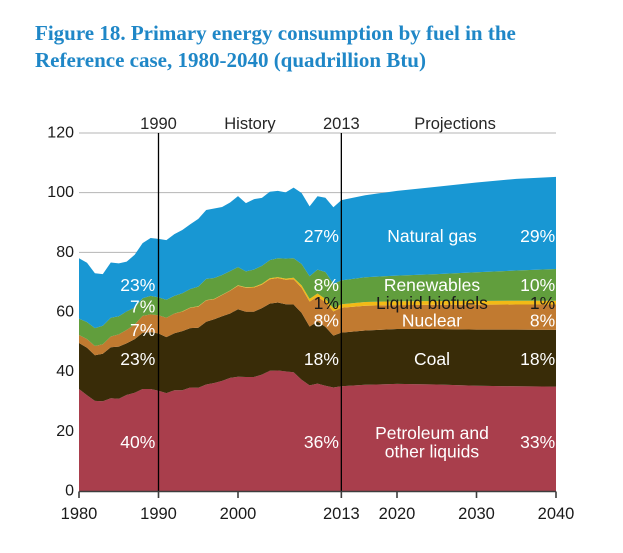 This screenshot has height=553, width=623. Describe the element at coordinates (65, 252) in the screenshot. I see `y-tick-label-80: 80` at that location.